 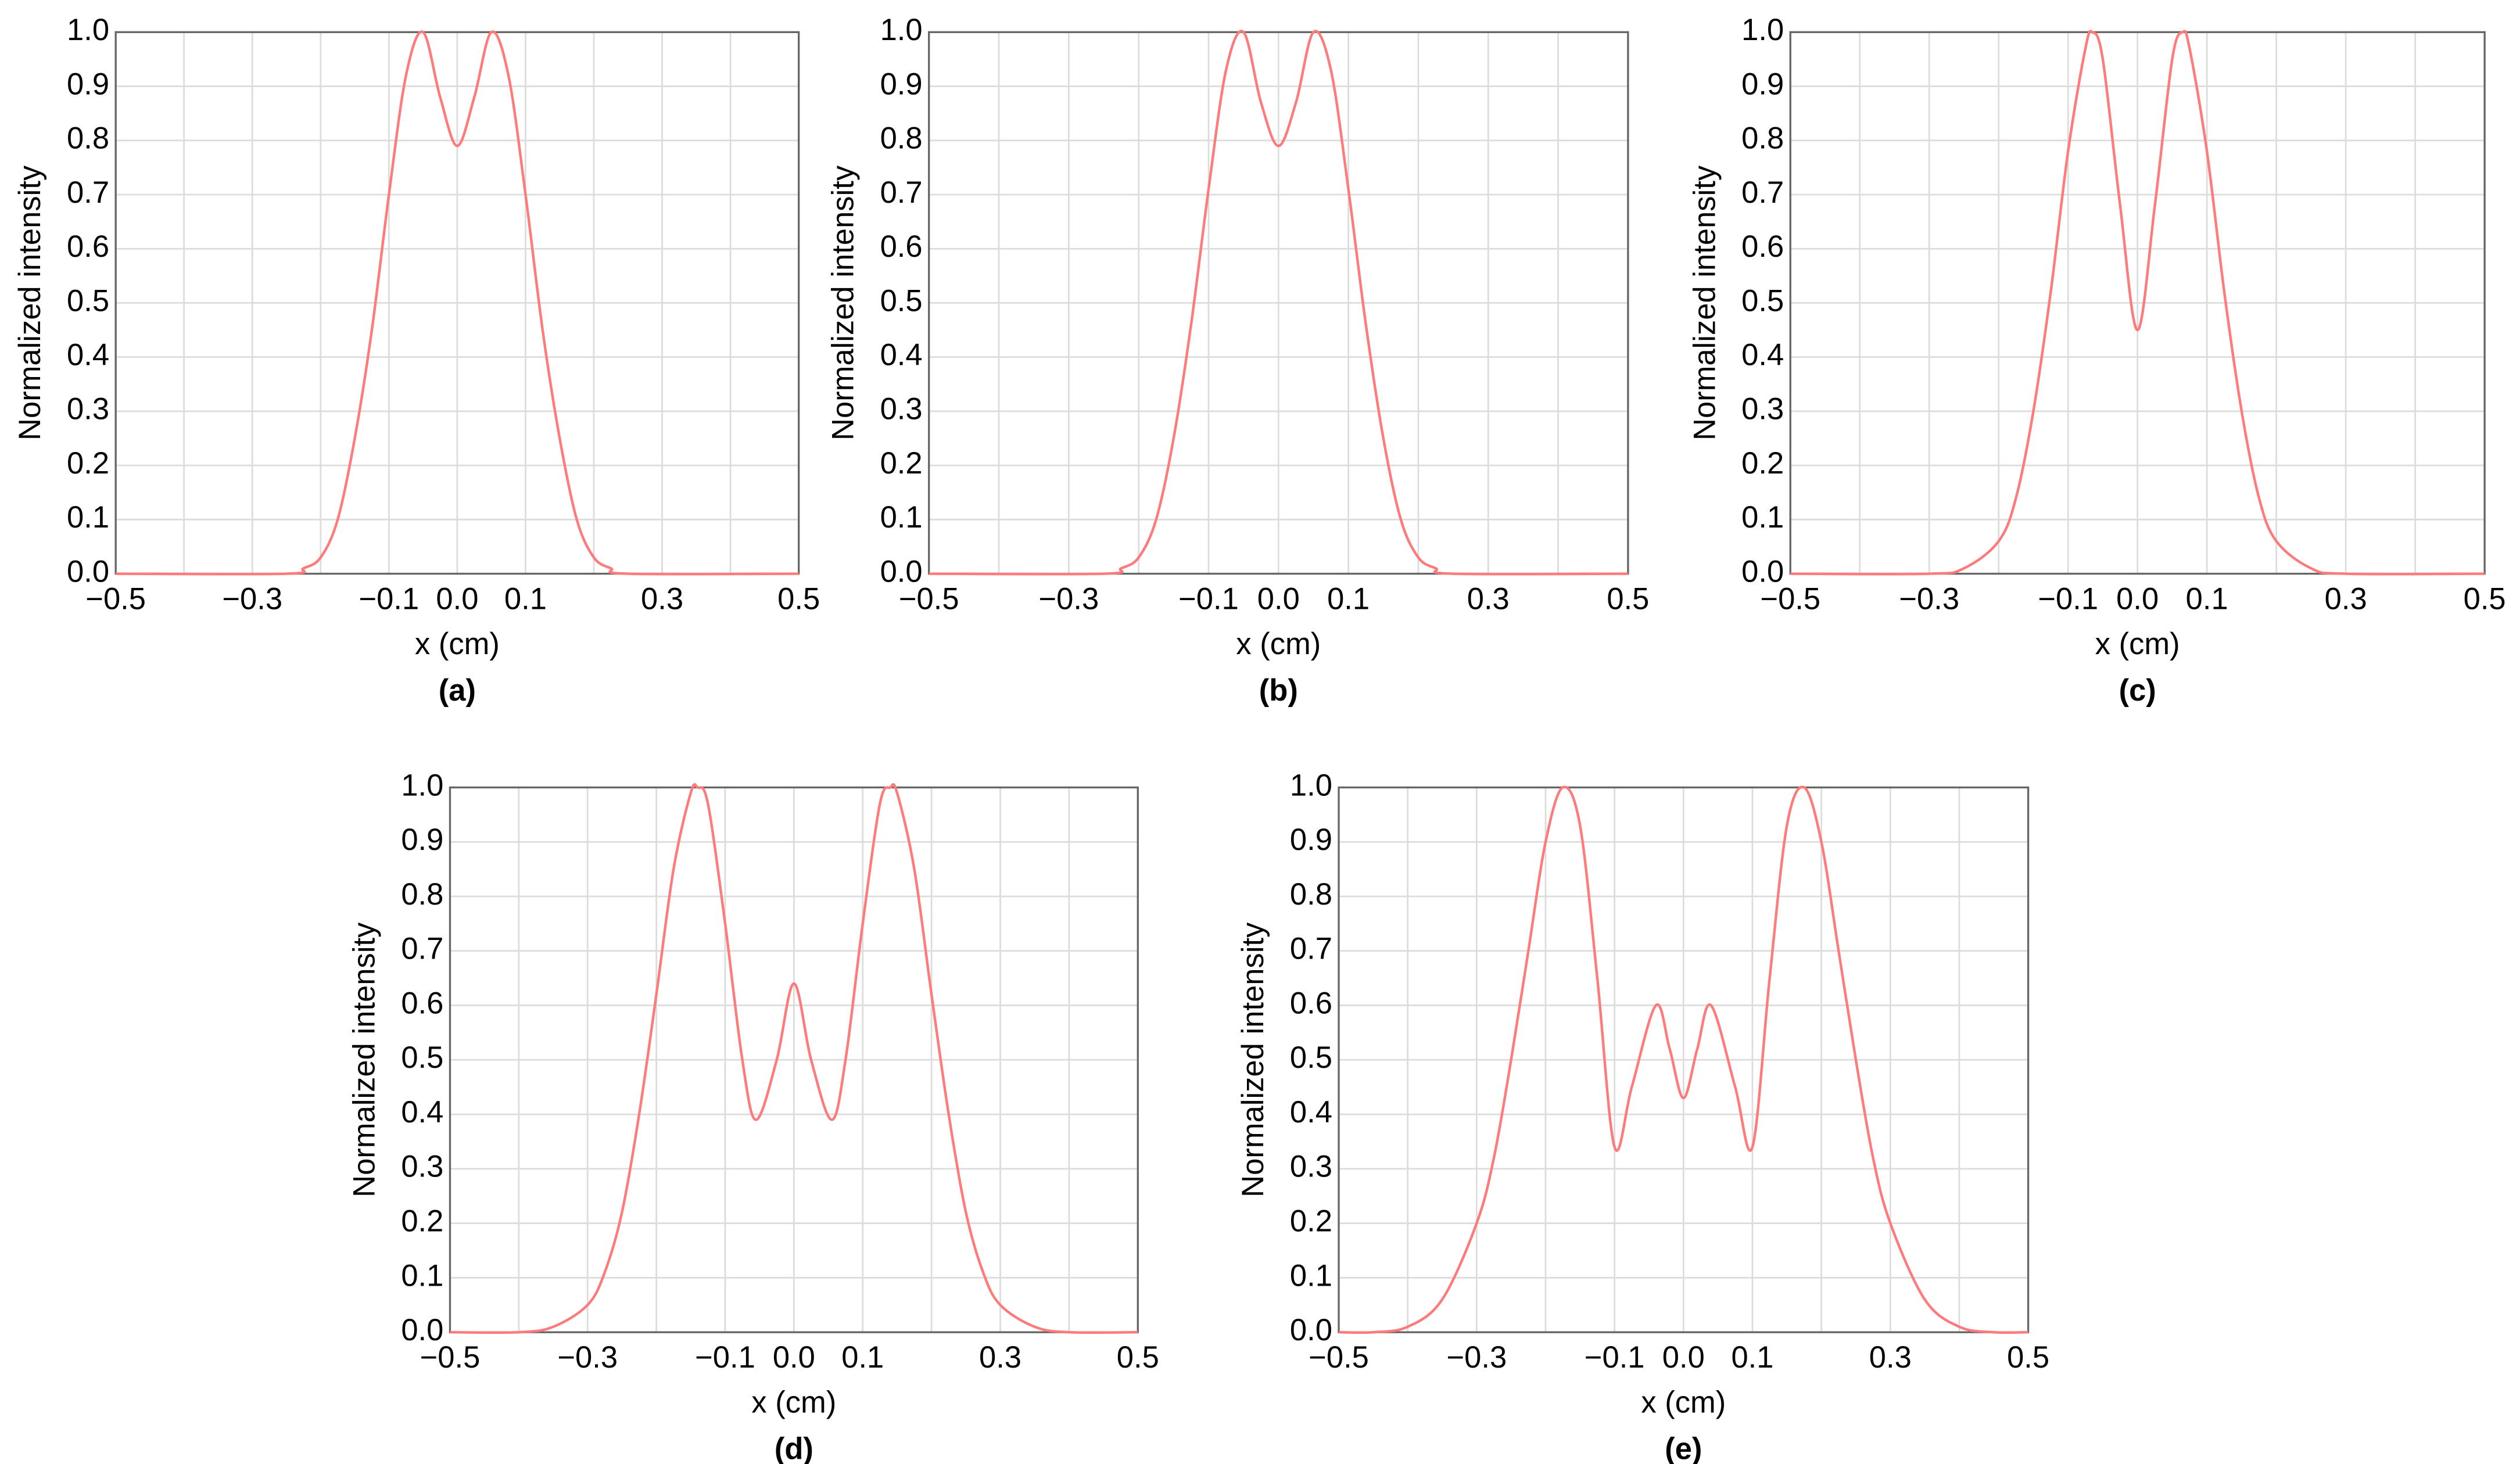 What do you see at coordinates (458, 690) in the screenshot?
I see `panel-label: (a)` at bounding box center [458, 690].